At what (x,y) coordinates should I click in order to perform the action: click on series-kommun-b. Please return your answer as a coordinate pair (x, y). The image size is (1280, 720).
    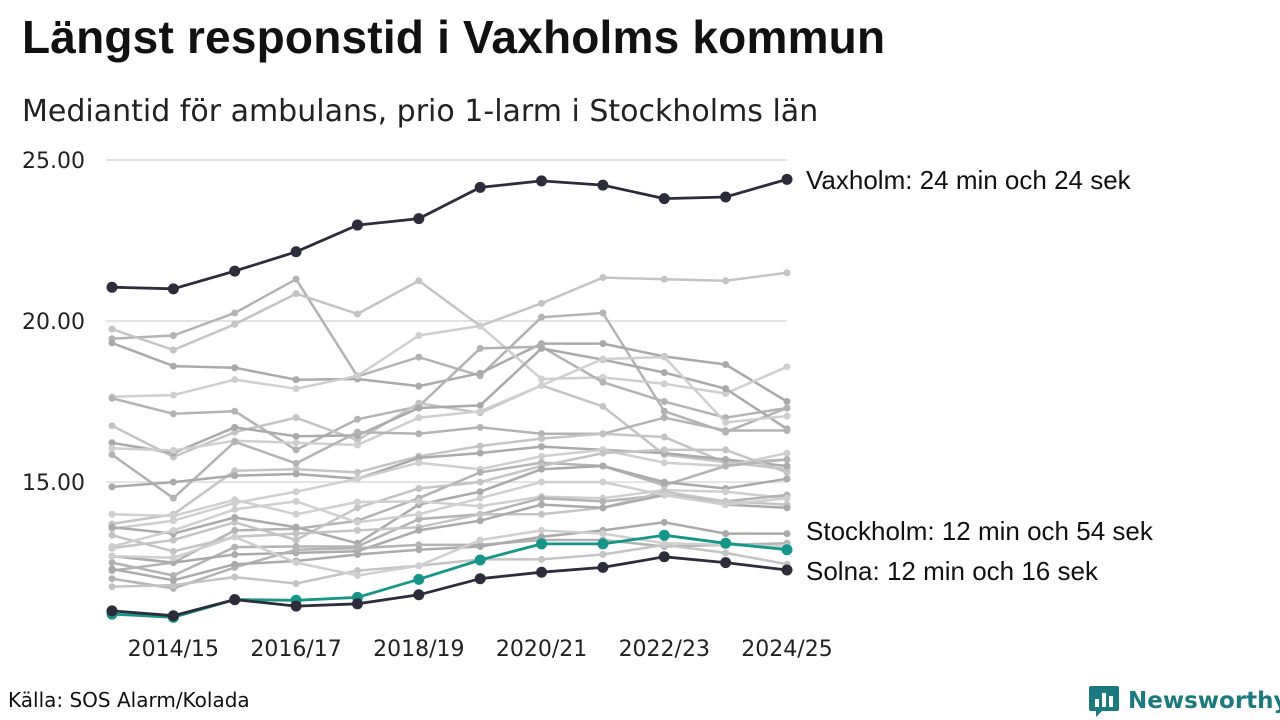
    Looking at the image, I should click on (449, 311).